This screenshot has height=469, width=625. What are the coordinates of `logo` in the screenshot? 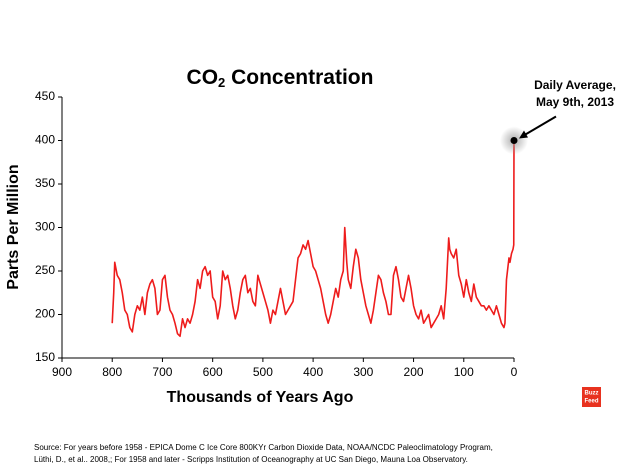 It's located at (591, 397).